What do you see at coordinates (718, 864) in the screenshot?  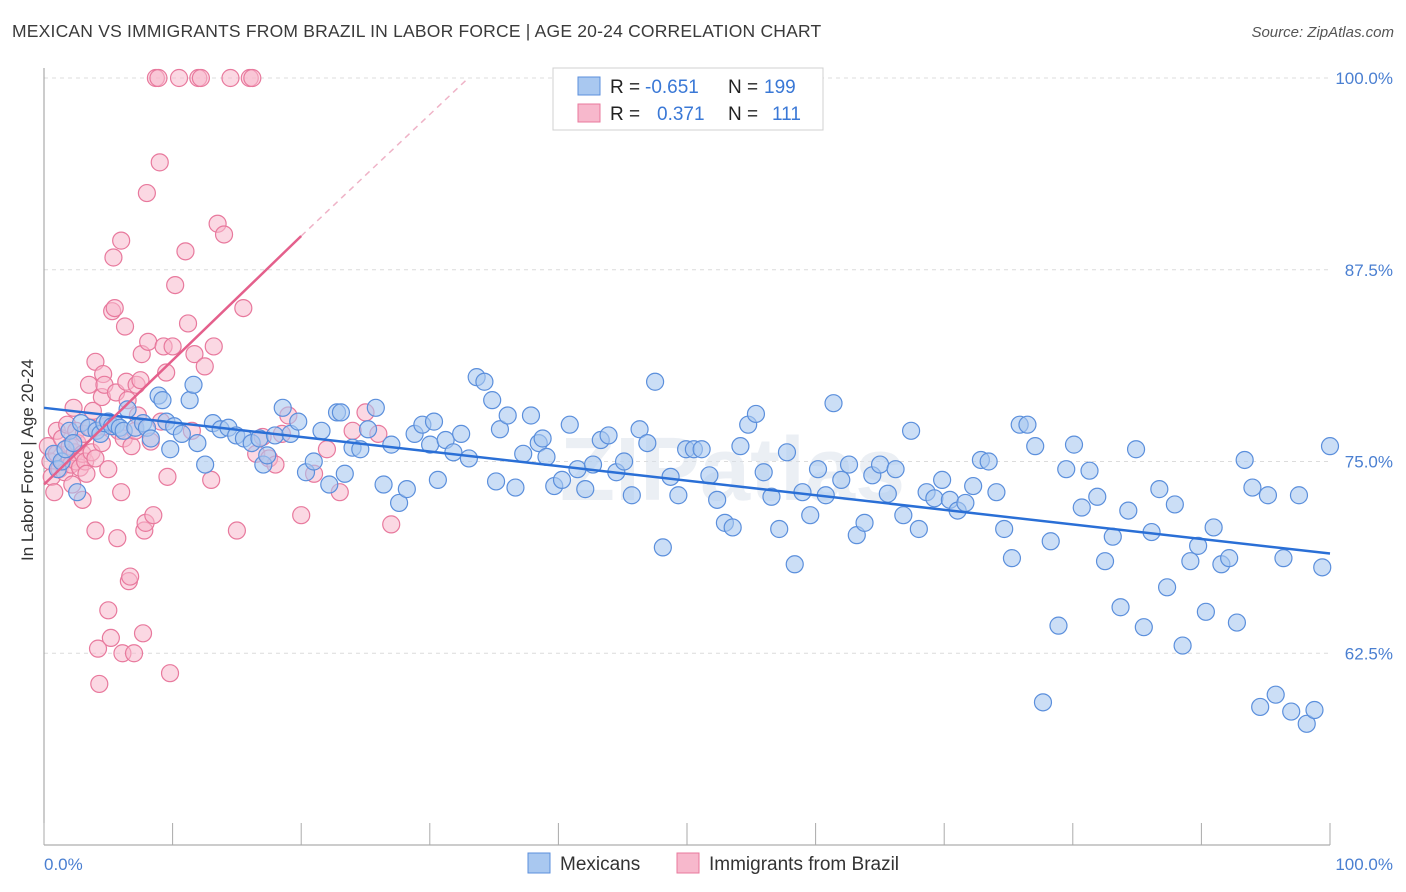 I see `x-tick-labels: 0.0% 100.0%` at bounding box center [718, 864].